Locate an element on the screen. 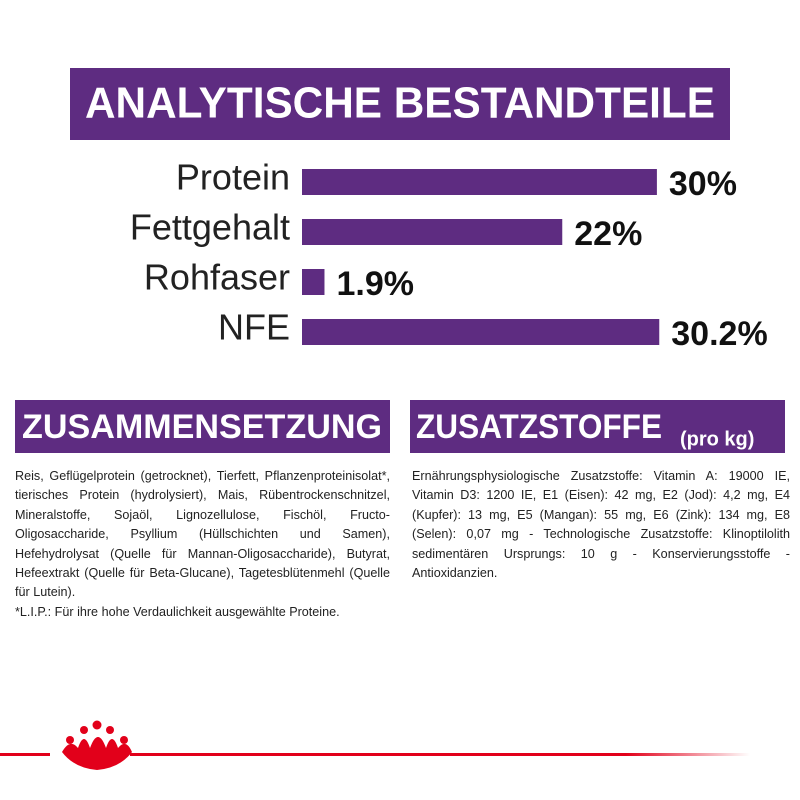 This screenshot has width=800, height=800. header-band is located at coordinates (400, 104).